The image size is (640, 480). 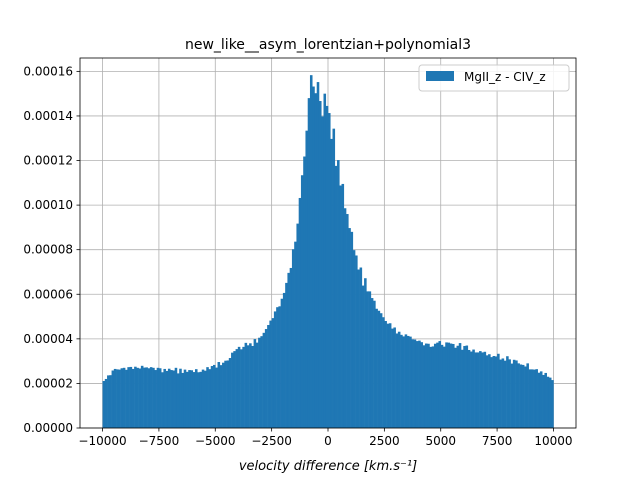 What do you see at coordinates (48, 250) in the screenshot?
I see `y-tick-label: 0.00008` at bounding box center [48, 250].